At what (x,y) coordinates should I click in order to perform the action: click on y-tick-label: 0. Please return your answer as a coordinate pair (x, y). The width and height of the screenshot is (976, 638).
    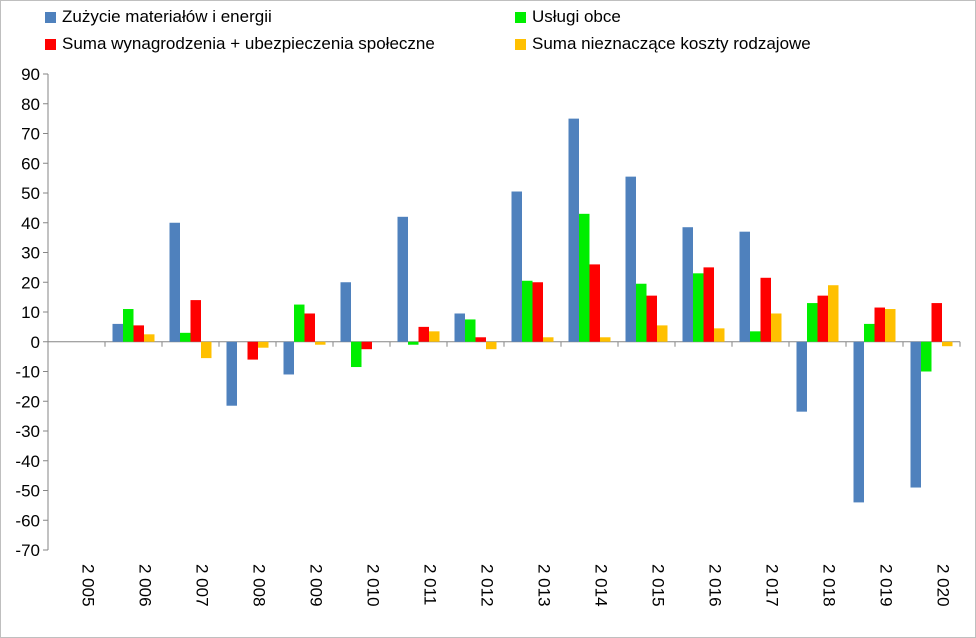
    Looking at the image, I should click on (35, 342).